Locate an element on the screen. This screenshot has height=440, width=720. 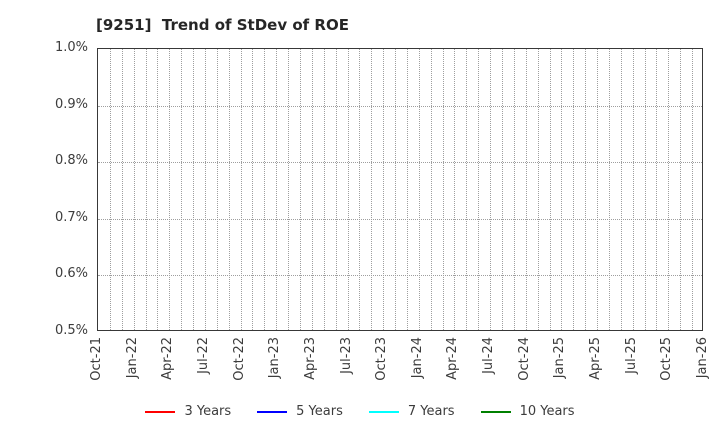
legend-item-3-years: 3 Years is located at coordinates (188, 412).